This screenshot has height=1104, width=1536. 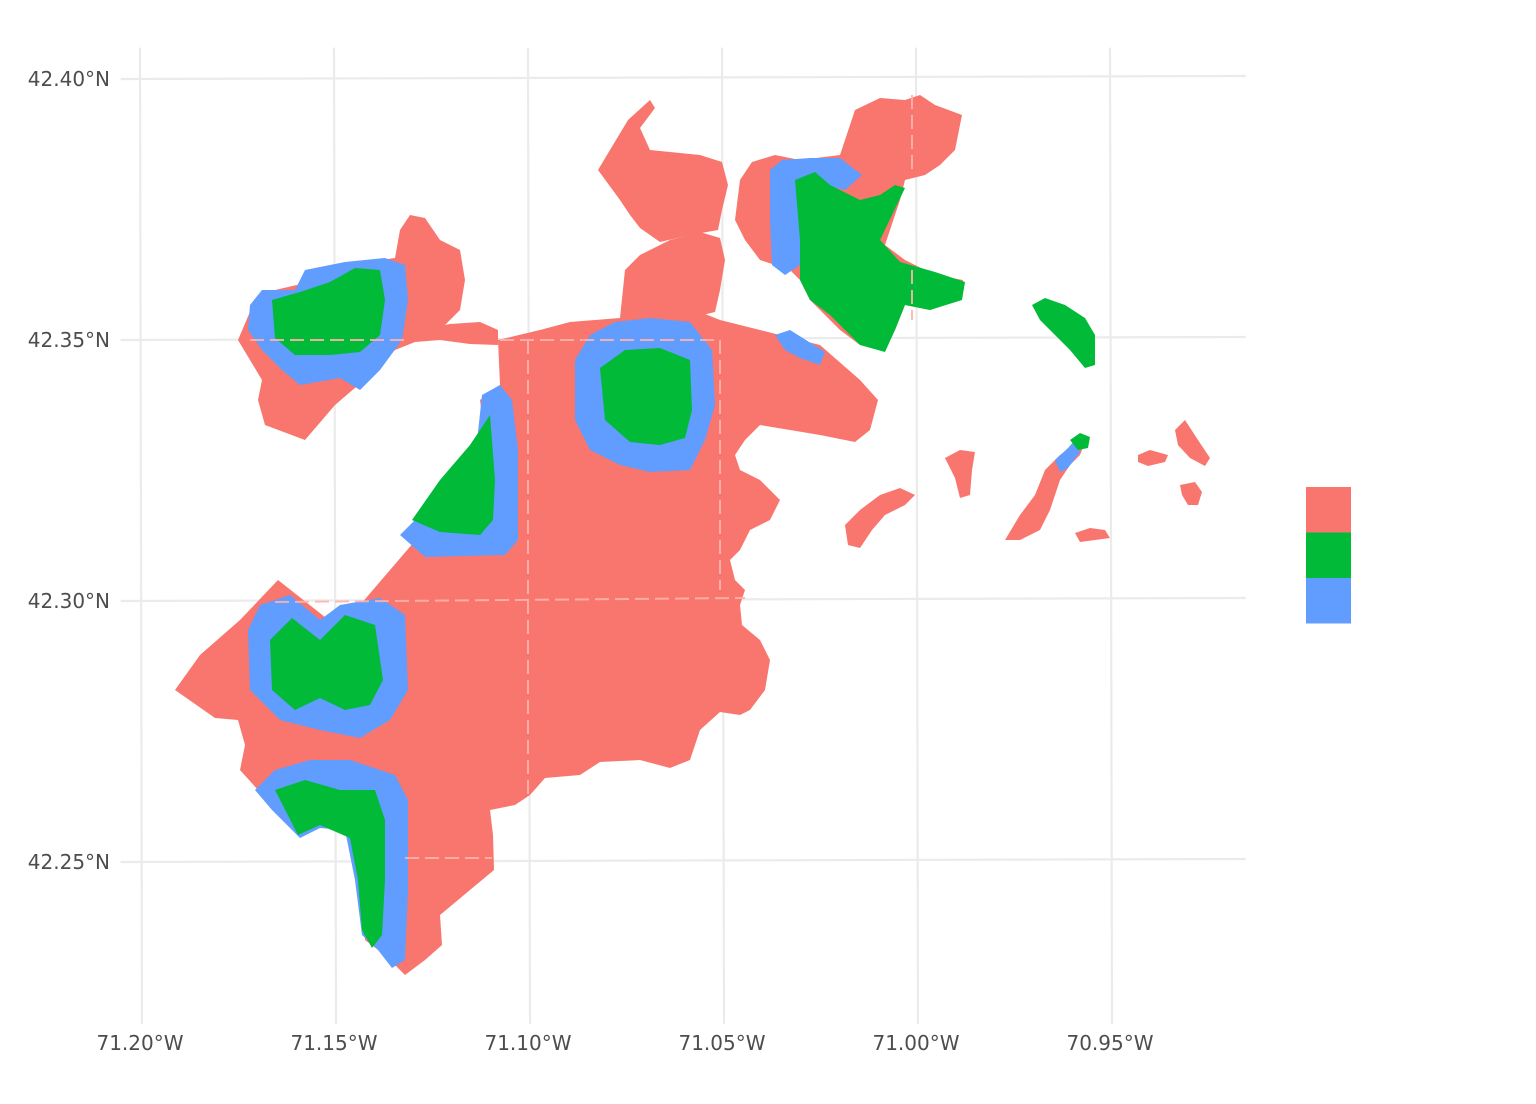 I want to click on island-small-b, so click(x=1192, y=443).